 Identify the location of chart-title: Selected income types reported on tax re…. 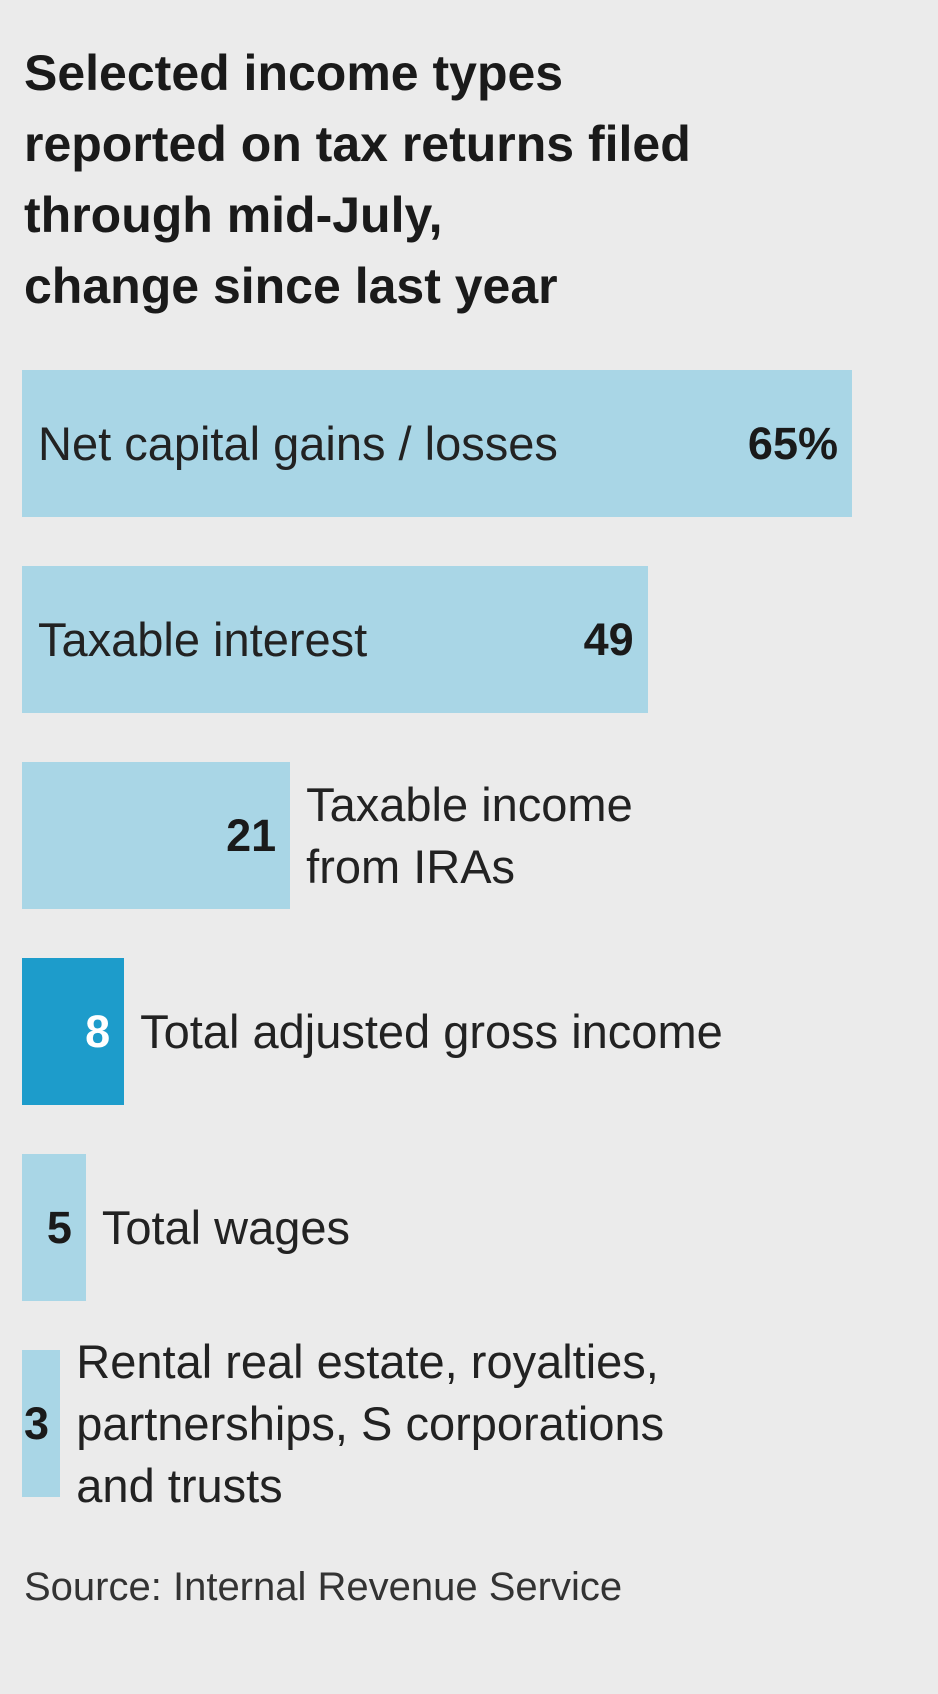
(357, 179).